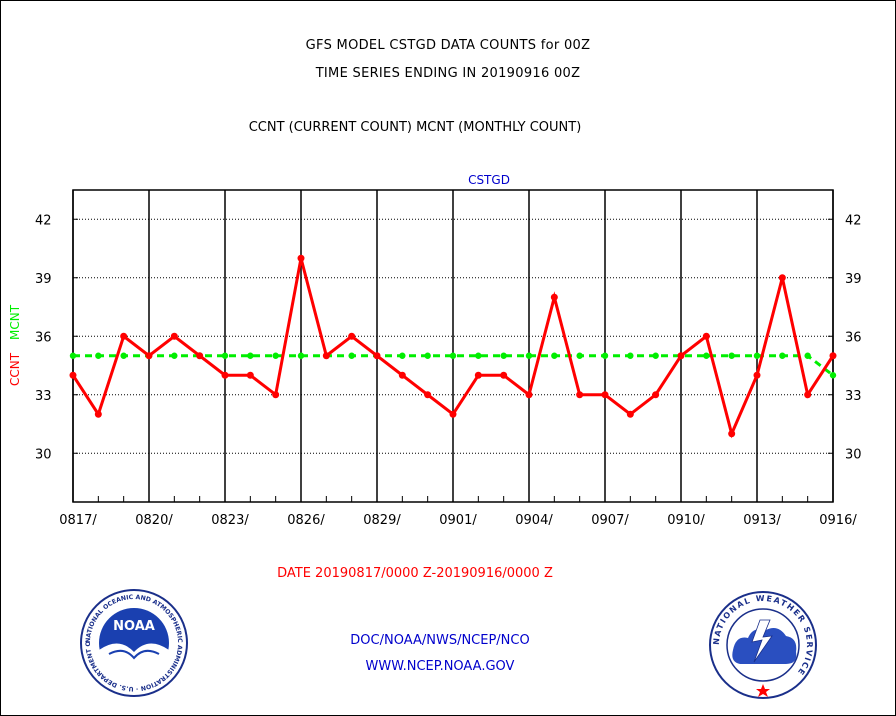  I want to click on x-tick-label: 0916/, so click(838, 520).